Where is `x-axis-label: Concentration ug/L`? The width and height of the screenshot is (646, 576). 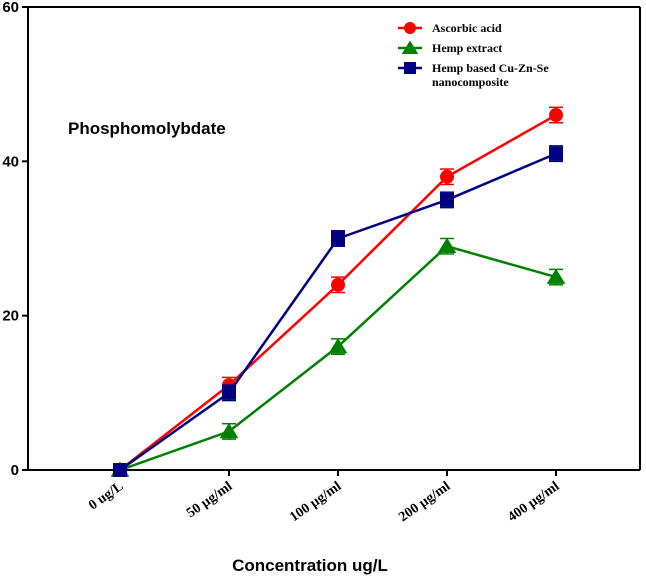
x-axis-label: Concentration ug/L is located at coordinates (310, 565).